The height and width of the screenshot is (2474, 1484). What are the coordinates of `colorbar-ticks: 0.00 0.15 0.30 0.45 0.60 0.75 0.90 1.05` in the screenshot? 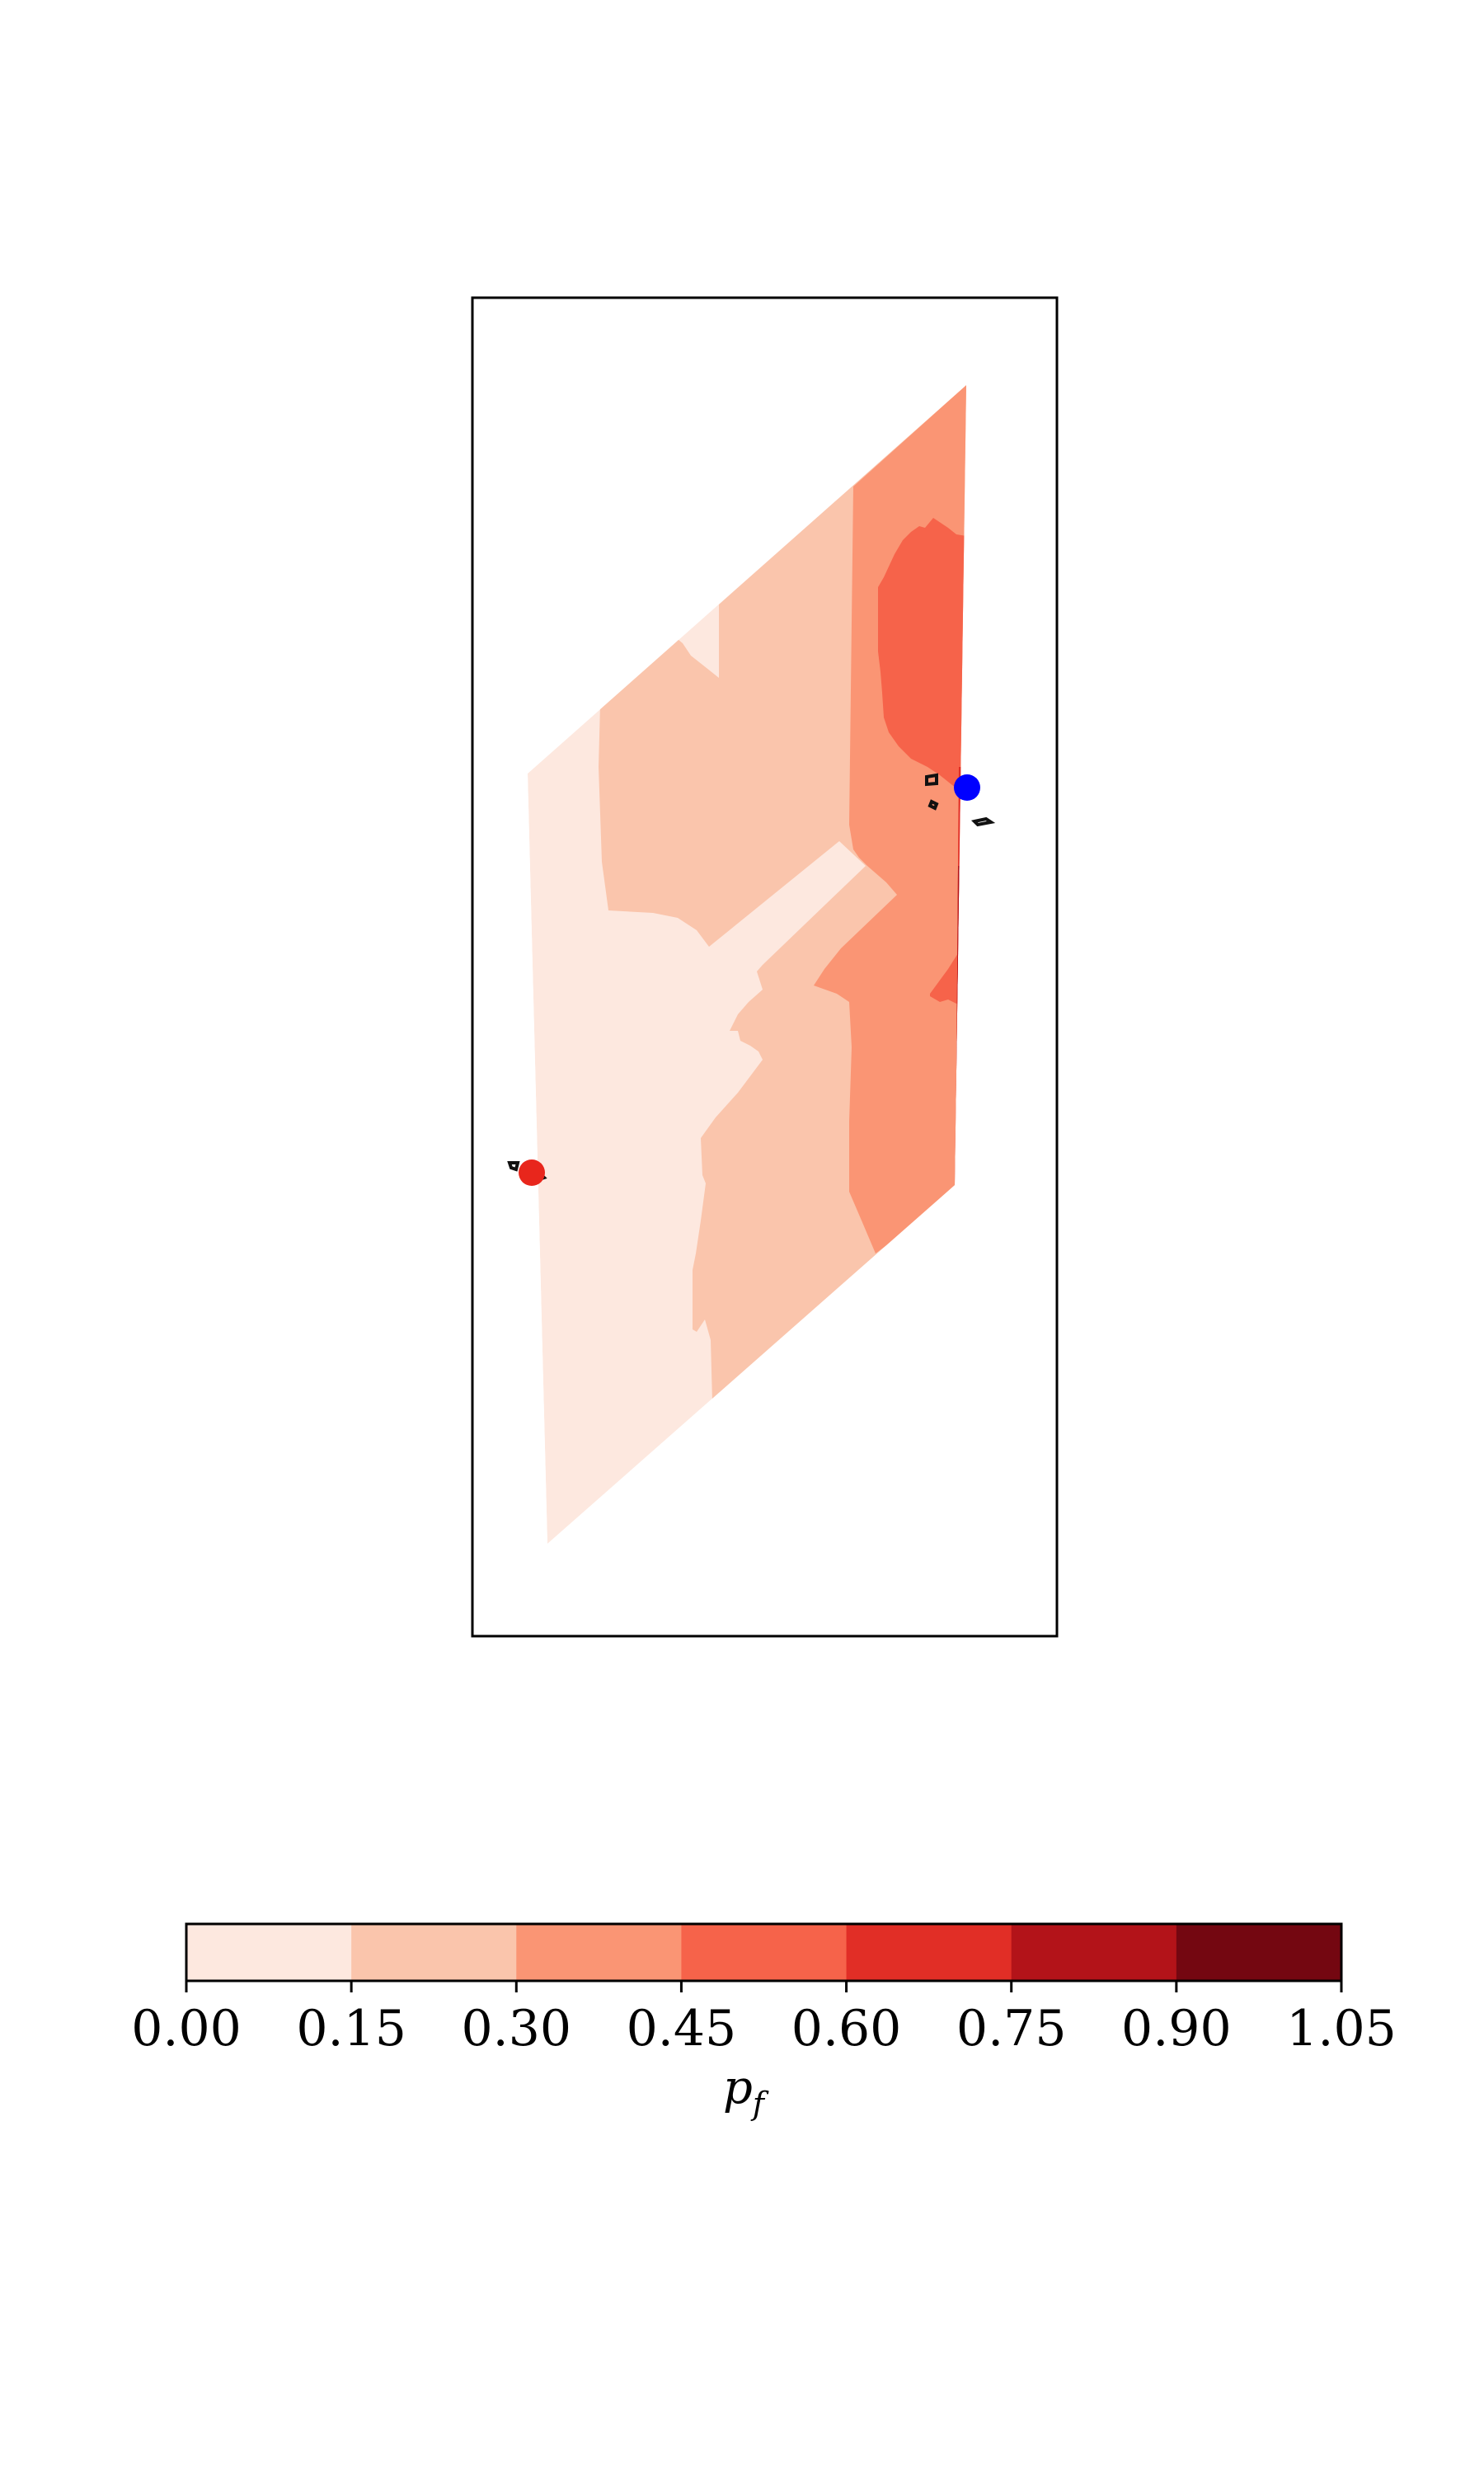 It's located at (764, 2019).